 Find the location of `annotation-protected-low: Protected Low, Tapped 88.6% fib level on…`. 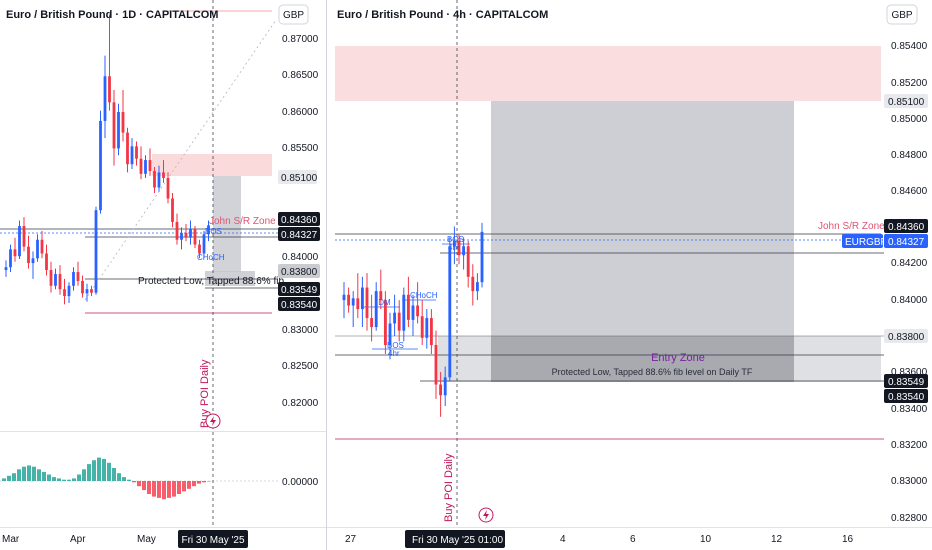

annotation-protected-low: Protected Low, Tapped 88.6% fib level on… is located at coordinates (652, 372).